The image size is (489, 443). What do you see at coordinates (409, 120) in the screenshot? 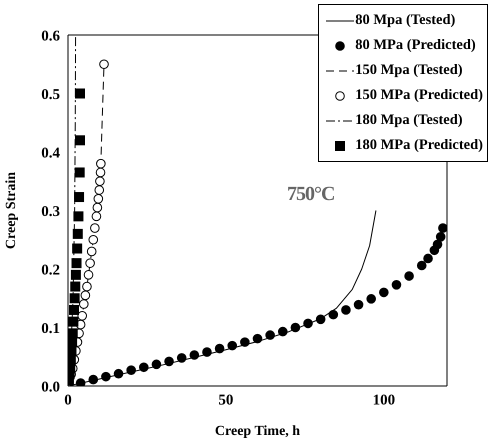
I see `legend-label: 180 Mpa (Tested)` at bounding box center [409, 120].